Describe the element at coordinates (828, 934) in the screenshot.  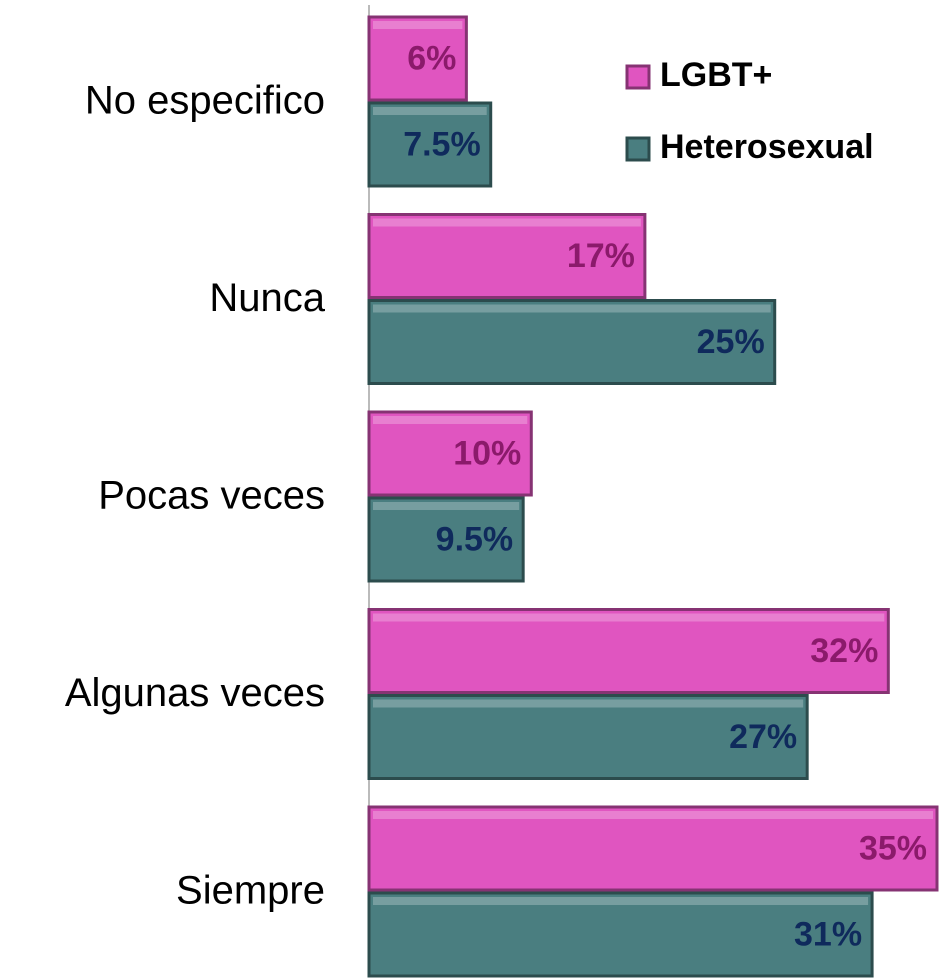
I see `value-label: 31%` at that location.